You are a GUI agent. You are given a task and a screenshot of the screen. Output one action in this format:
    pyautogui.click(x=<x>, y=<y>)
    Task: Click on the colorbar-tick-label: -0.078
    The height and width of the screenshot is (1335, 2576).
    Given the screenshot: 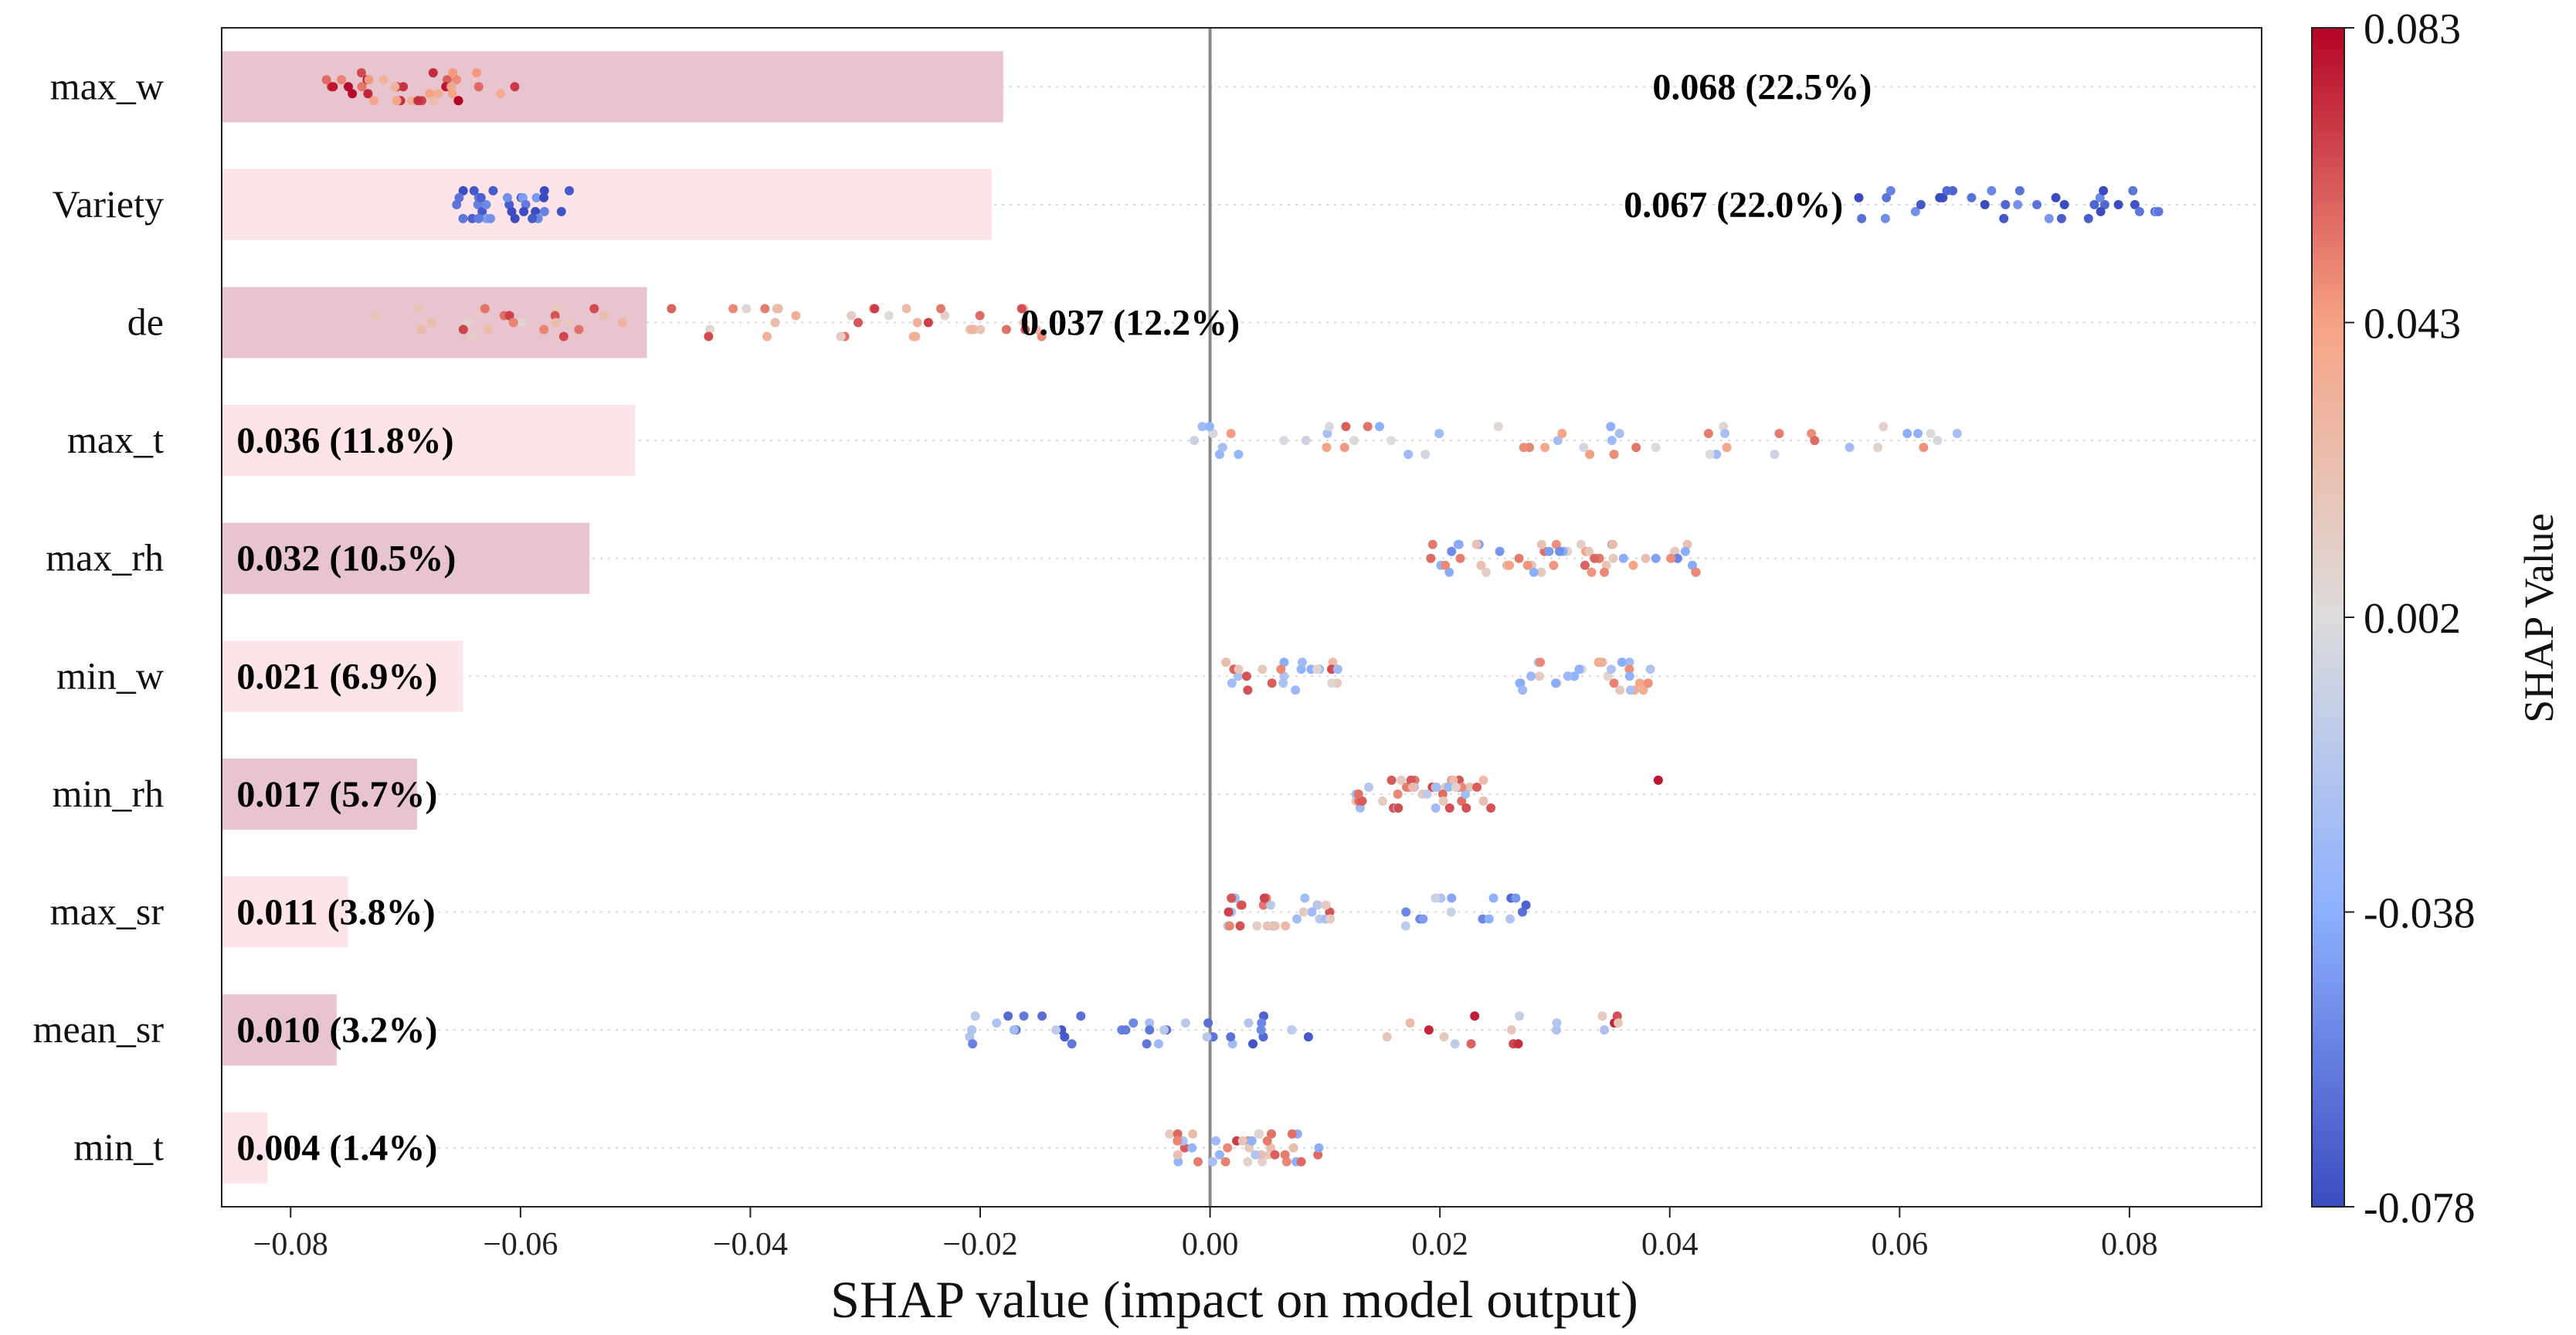 What is the action you would take?
    pyautogui.click(x=2420, y=1208)
    